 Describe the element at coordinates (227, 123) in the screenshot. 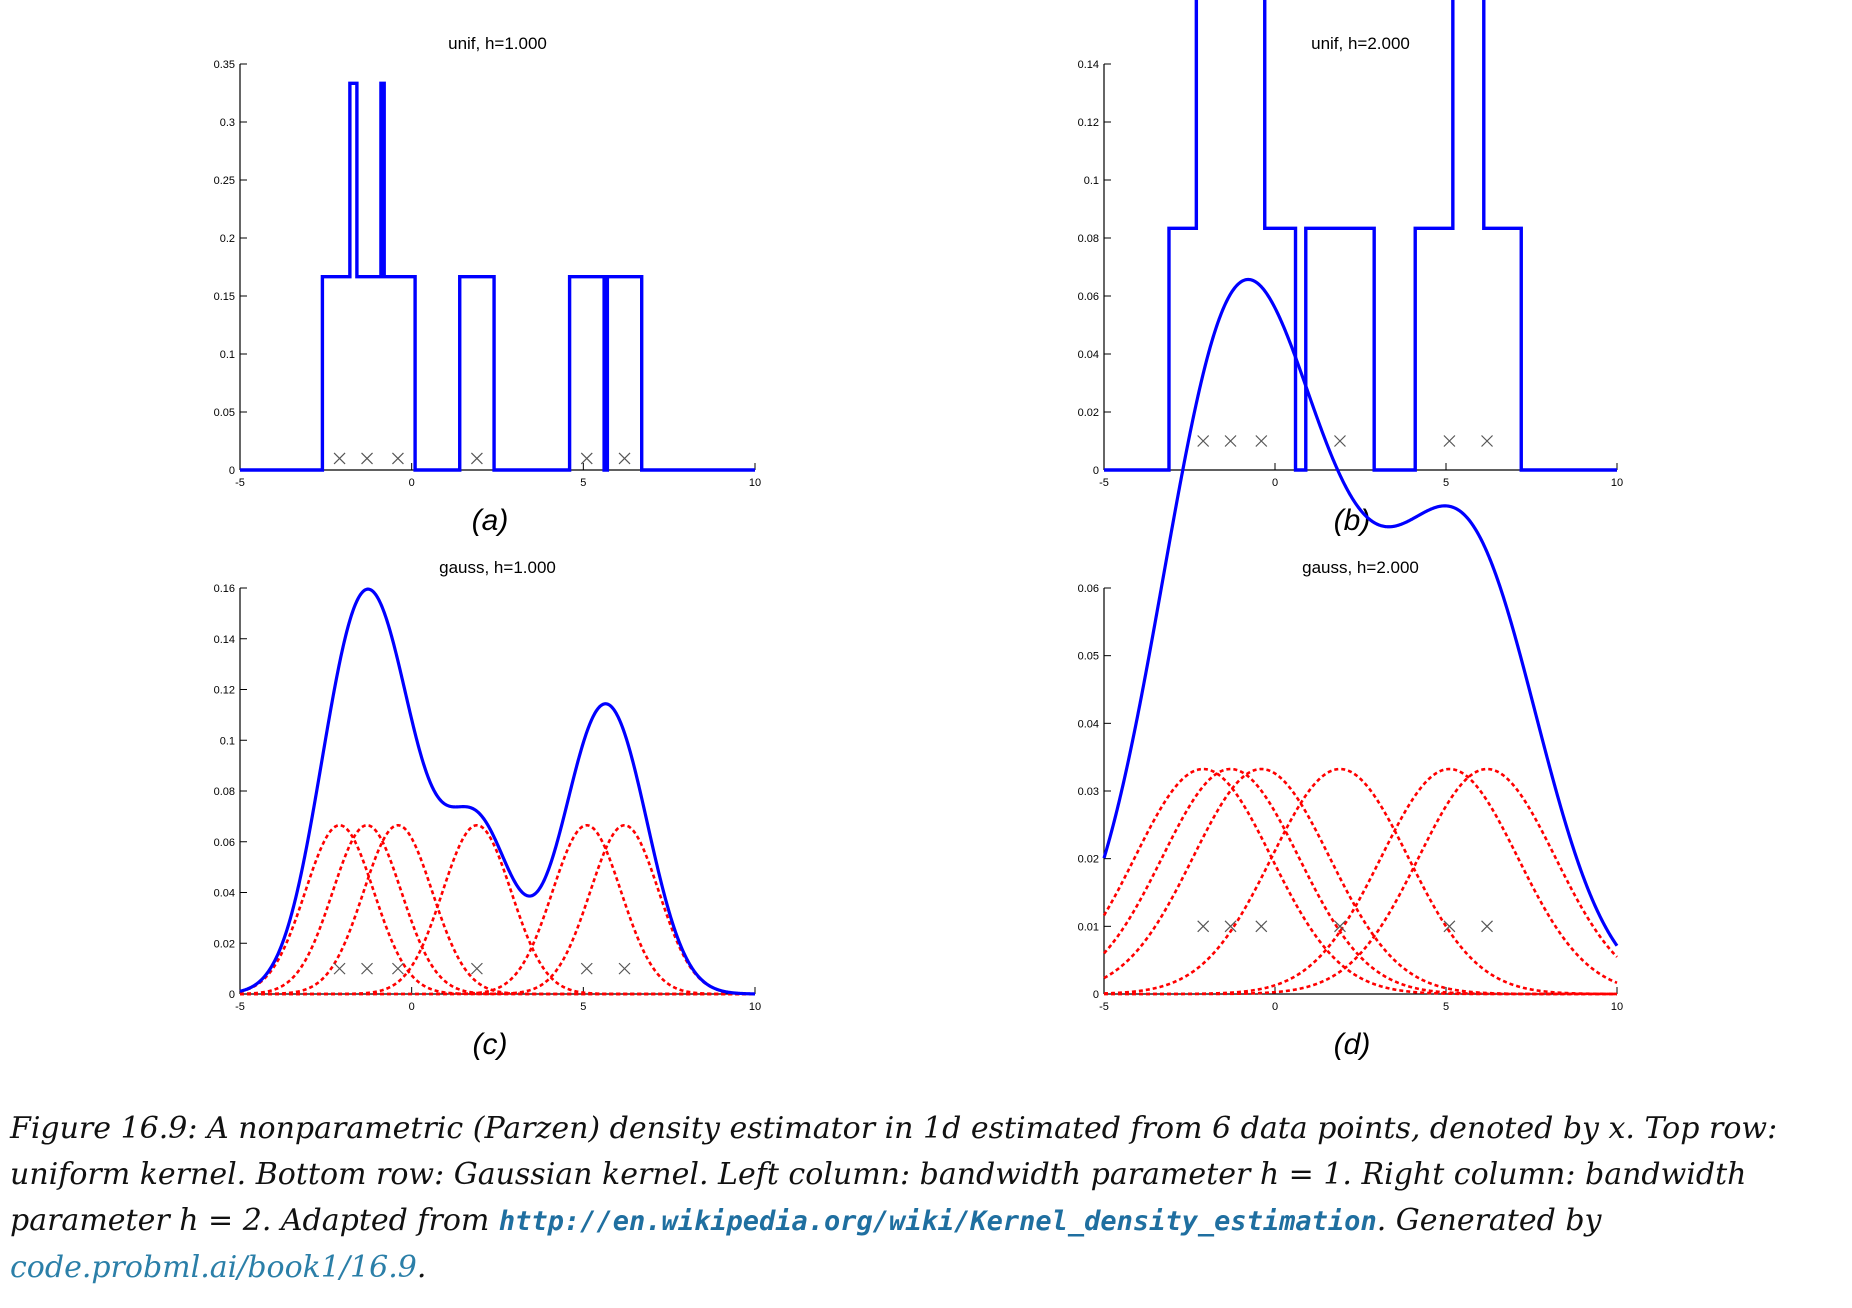

I see `y-tick-label: 0.3` at that location.